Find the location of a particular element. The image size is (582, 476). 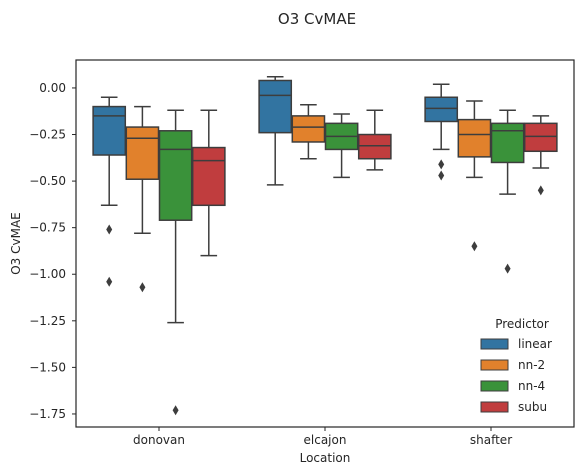

x-tick-label: elcajon is located at coordinates (325, 440).